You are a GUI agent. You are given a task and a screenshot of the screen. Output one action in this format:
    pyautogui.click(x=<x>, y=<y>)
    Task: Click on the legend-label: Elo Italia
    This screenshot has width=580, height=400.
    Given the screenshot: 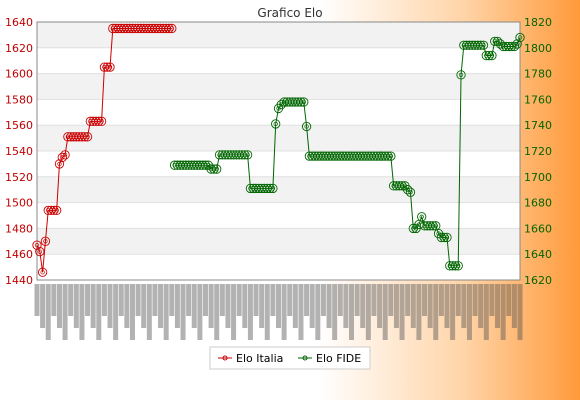 What is the action you would take?
    pyautogui.click(x=259, y=358)
    